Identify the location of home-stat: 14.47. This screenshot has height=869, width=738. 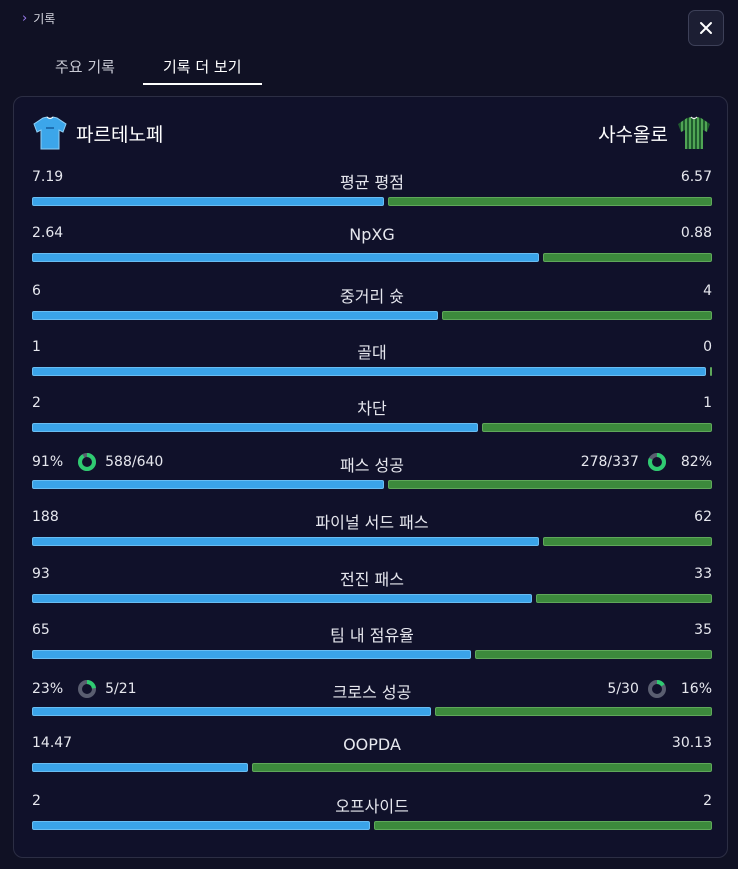
(52, 743).